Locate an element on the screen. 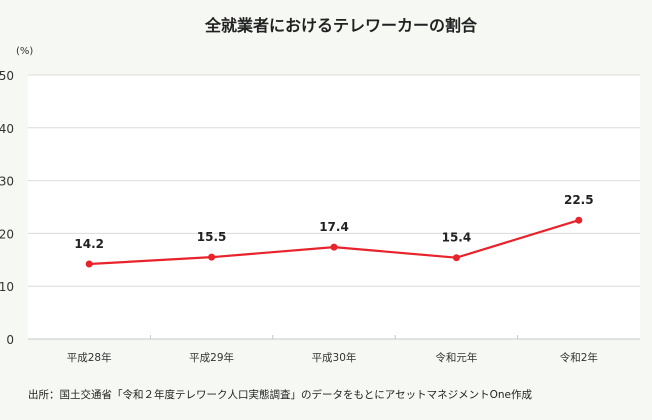 This screenshot has height=420, width=652. x-tick-label: 令和2年 is located at coordinates (579, 357).